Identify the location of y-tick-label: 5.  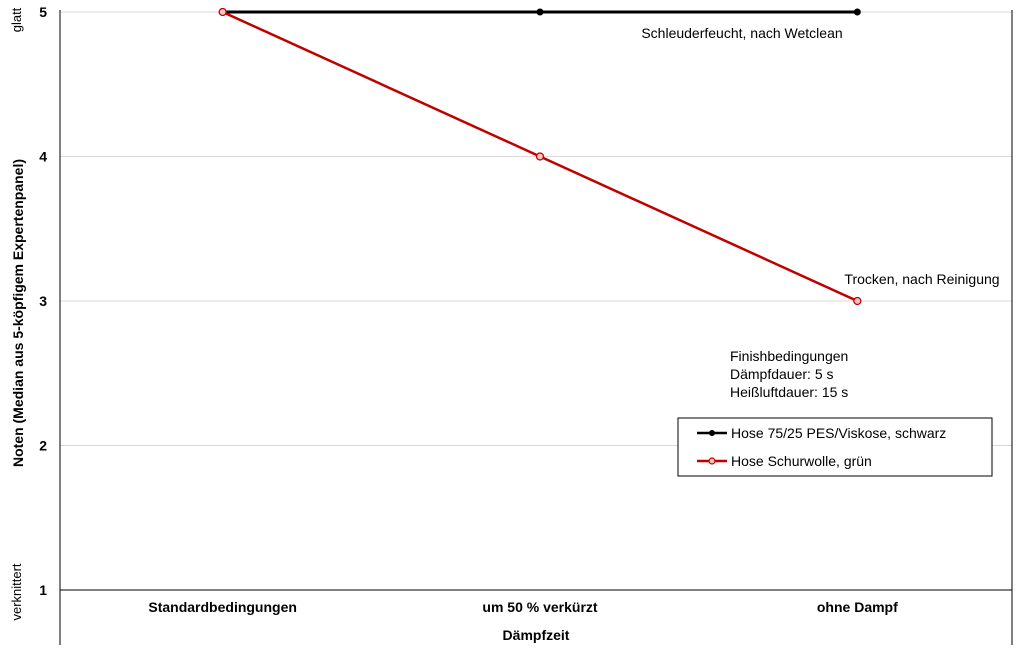
(43, 12).